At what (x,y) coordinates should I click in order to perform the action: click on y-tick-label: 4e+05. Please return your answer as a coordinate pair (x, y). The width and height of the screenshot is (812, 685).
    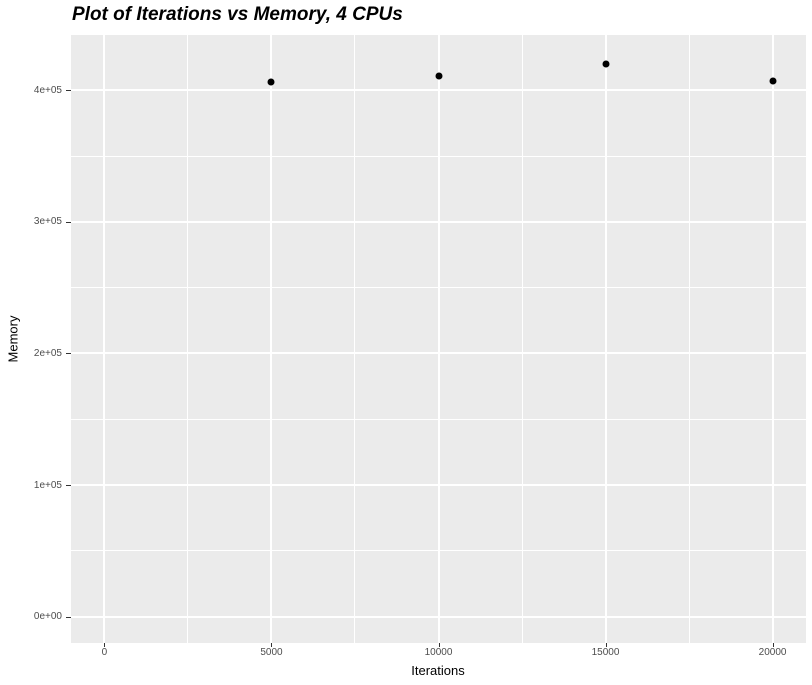
    Looking at the image, I should click on (47, 90).